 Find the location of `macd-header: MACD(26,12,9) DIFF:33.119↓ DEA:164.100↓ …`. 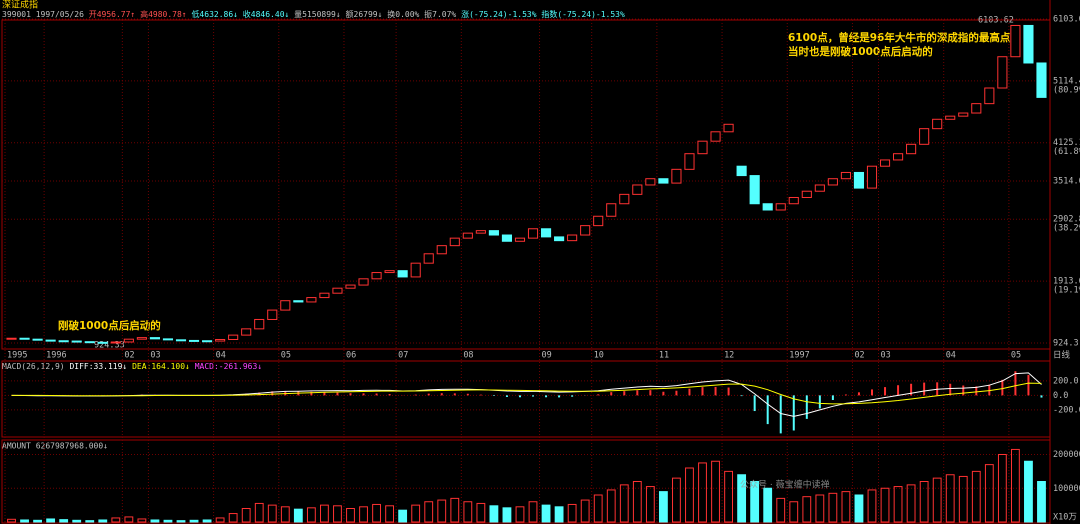

macd-header: MACD(26,12,9) DIFF:33.119↓ DEA:164.100↓ … is located at coordinates (132, 366).